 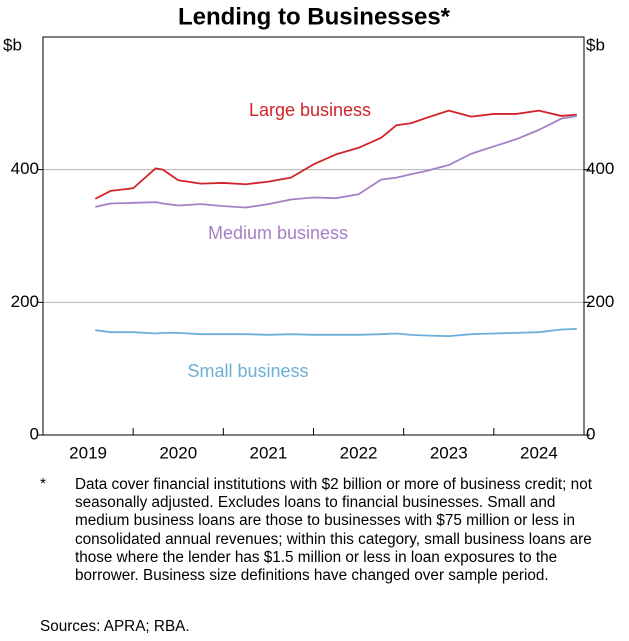 I want to click on y-tick-label-right: 200, so click(x=600, y=301).